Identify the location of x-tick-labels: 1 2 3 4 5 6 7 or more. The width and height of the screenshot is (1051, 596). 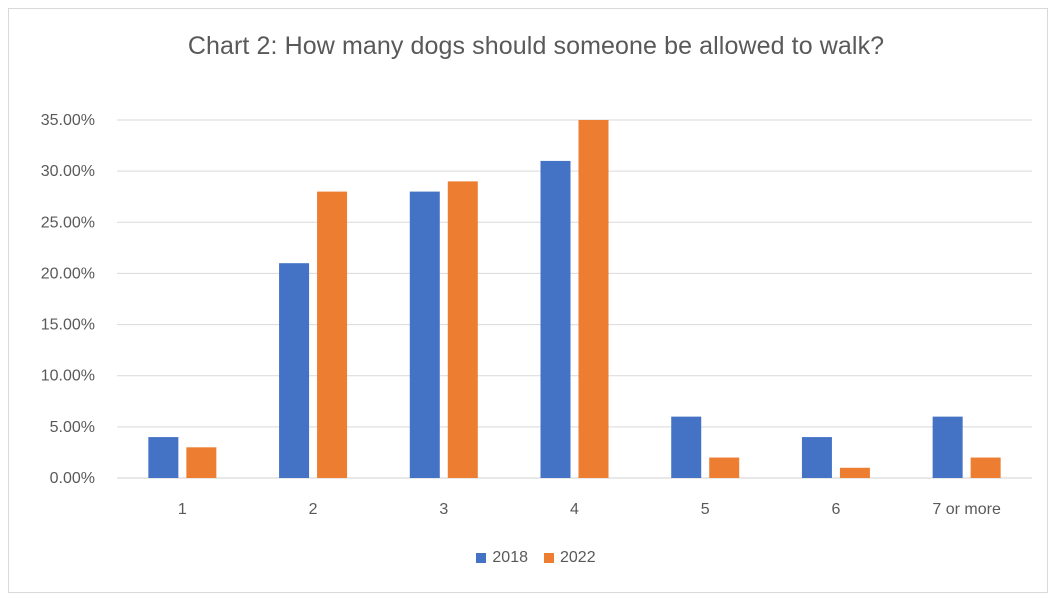
(589, 509).